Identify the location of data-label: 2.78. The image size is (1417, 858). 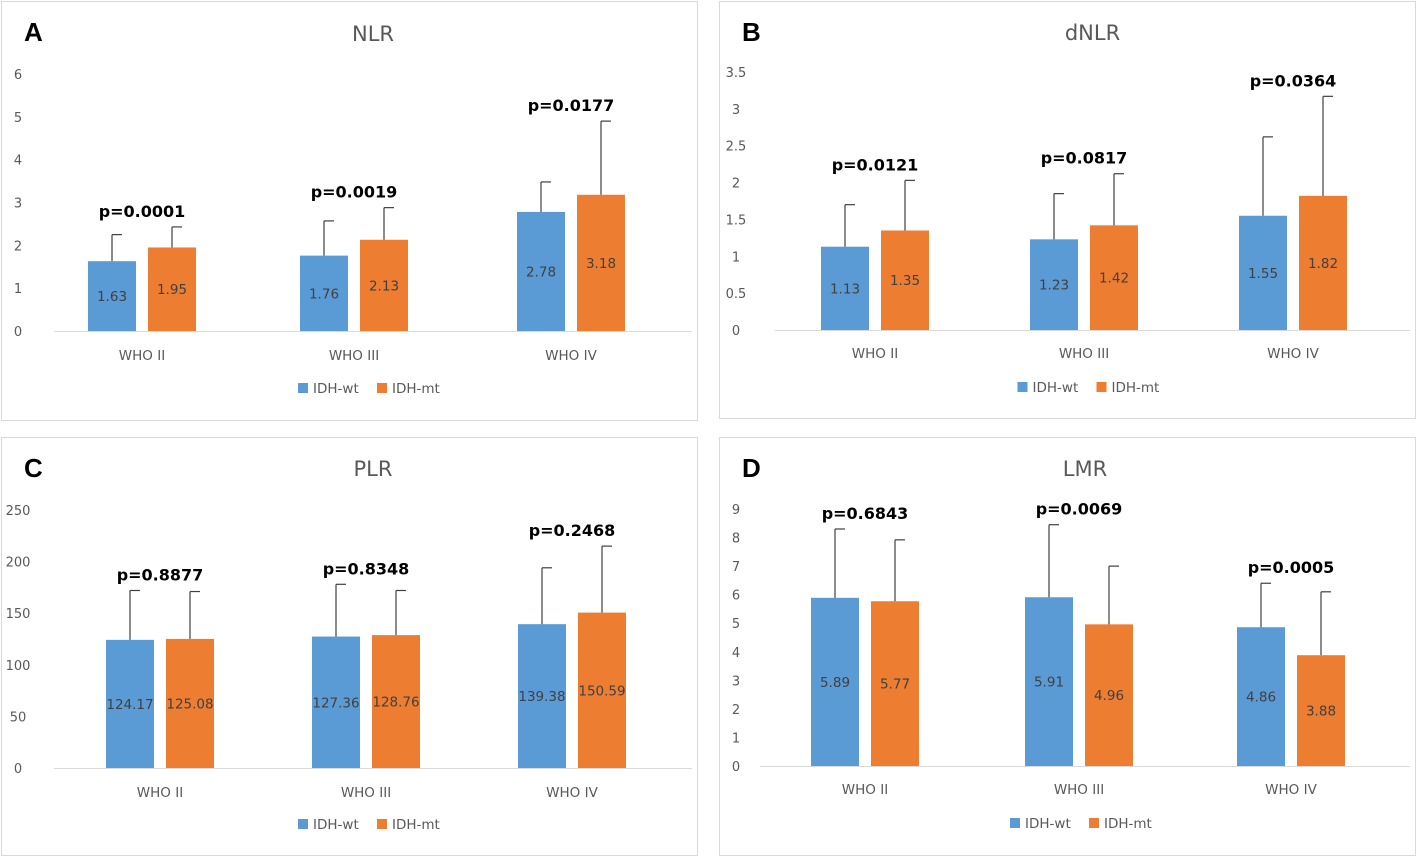
(541, 272).